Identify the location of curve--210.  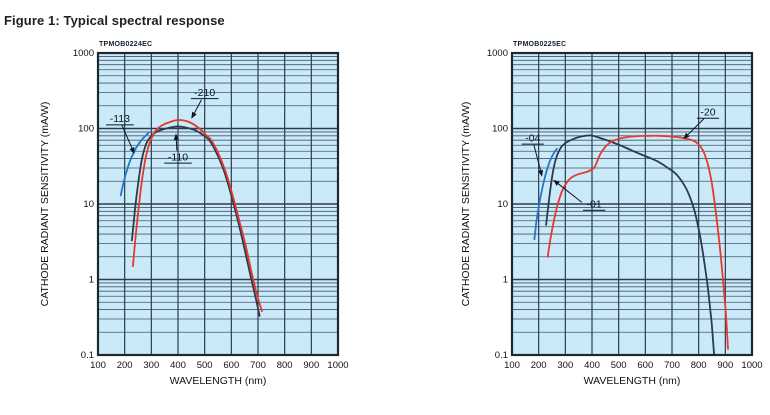
(197, 216).